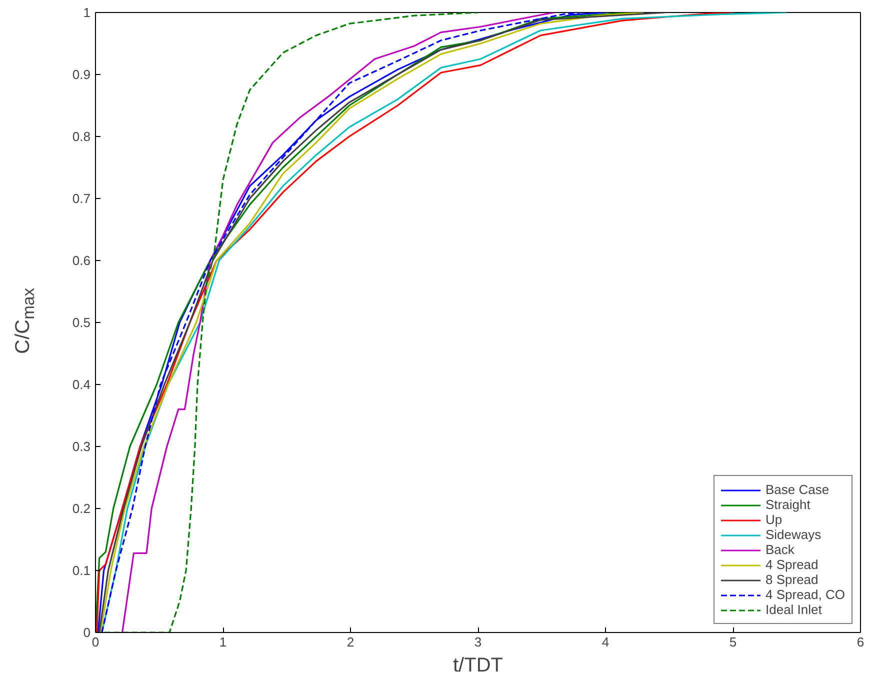  What do you see at coordinates (81, 570) in the screenshot?
I see `y-tick-label: 0.1` at bounding box center [81, 570].